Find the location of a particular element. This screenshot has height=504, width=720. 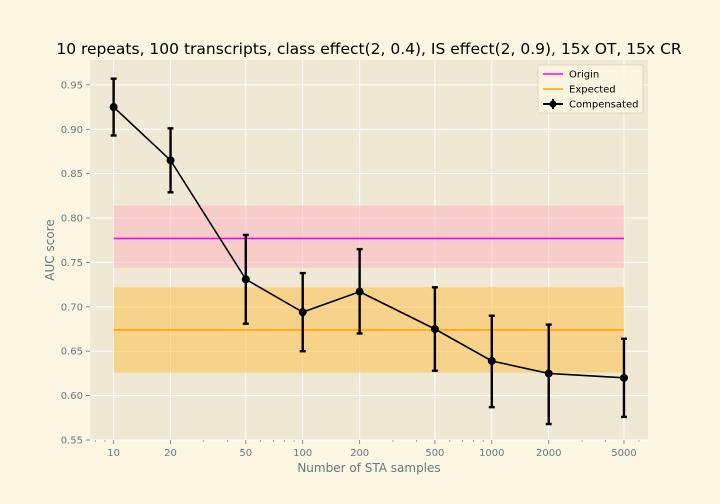

y-tick-label: 0.95 is located at coordinates (72, 85).